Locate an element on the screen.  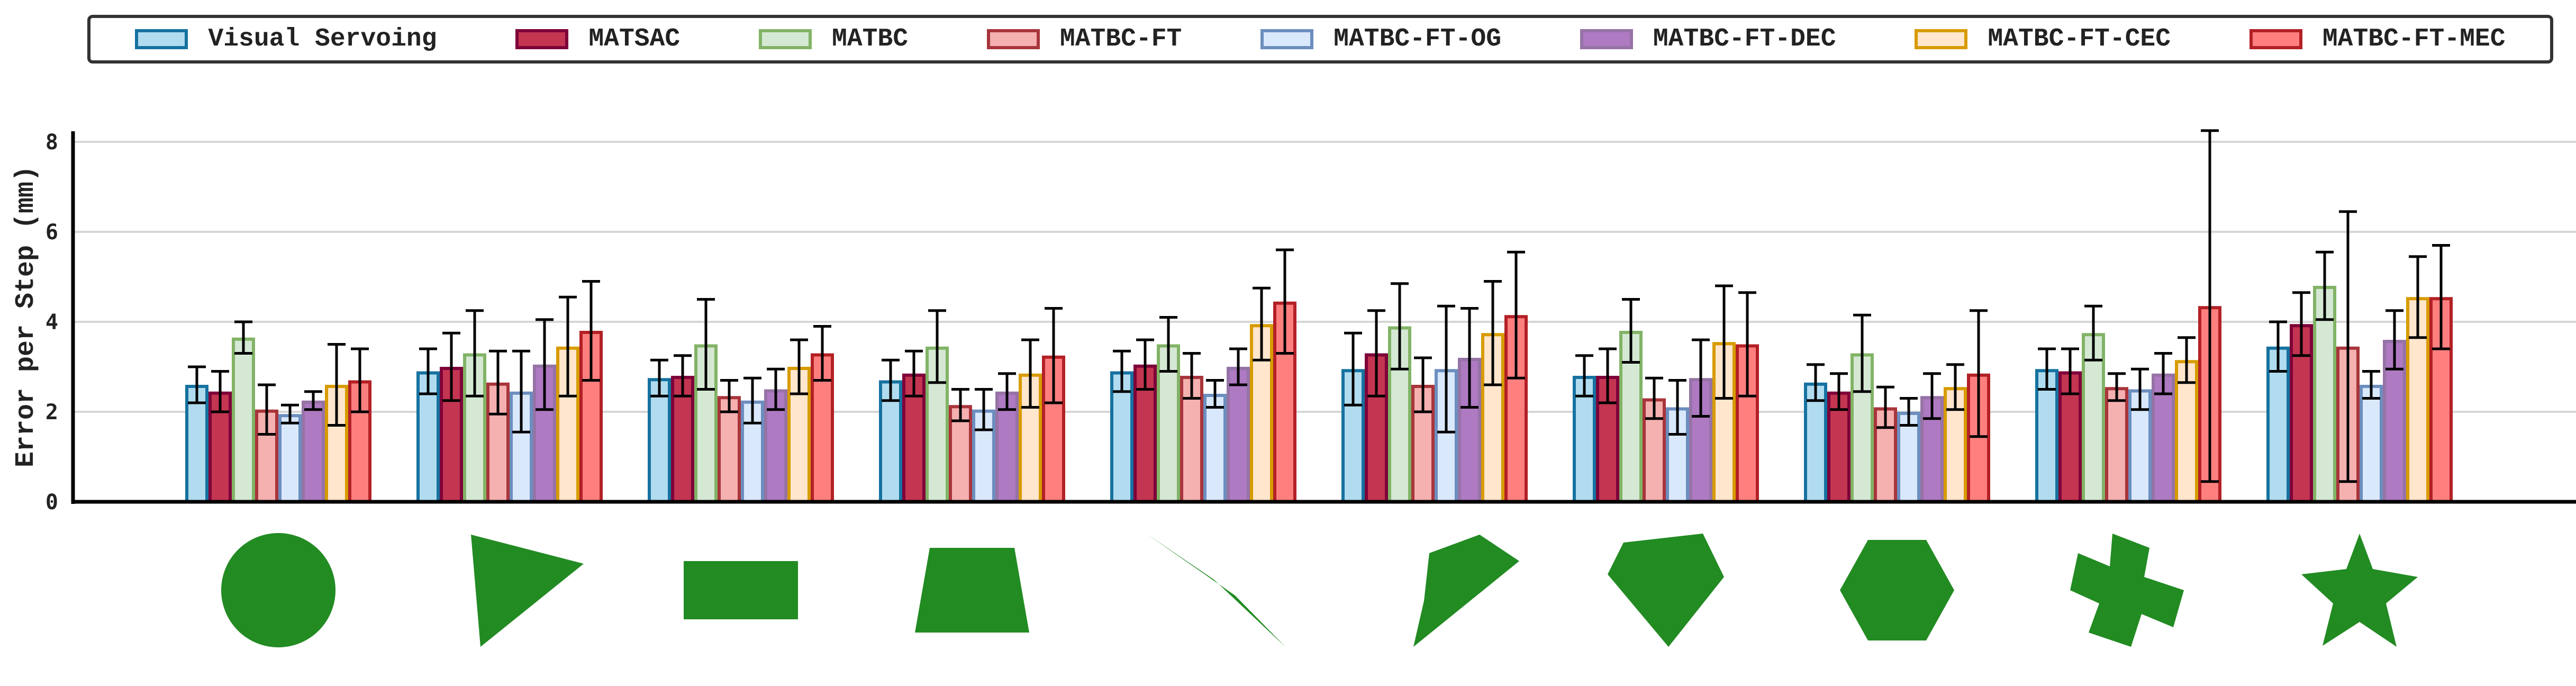
legend-item: MATBC-FT is located at coordinates (1084, 39).